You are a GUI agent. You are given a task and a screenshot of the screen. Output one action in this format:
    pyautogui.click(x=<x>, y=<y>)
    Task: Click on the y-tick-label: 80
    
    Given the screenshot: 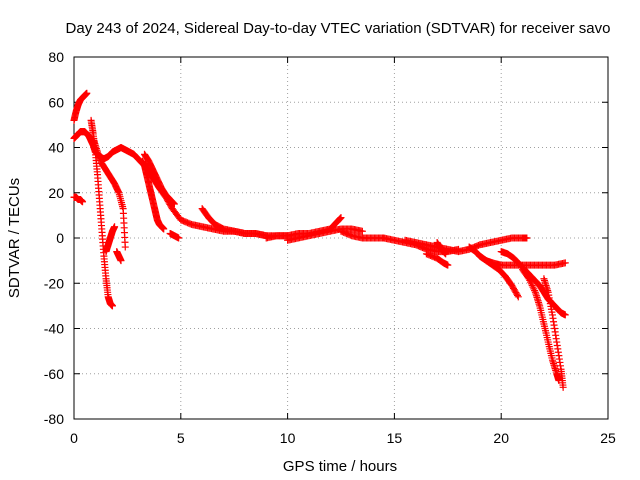 What is the action you would take?
    pyautogui.click(x=56, y=57)
    